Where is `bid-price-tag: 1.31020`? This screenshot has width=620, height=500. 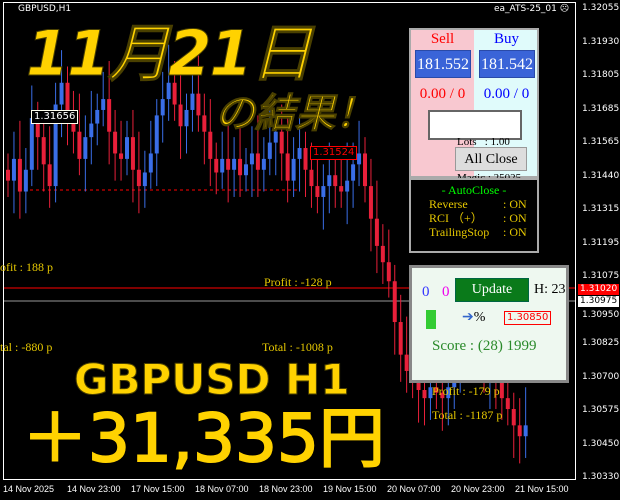
bid-price-tag: 1.31020 is located at coordinates (599, 289).